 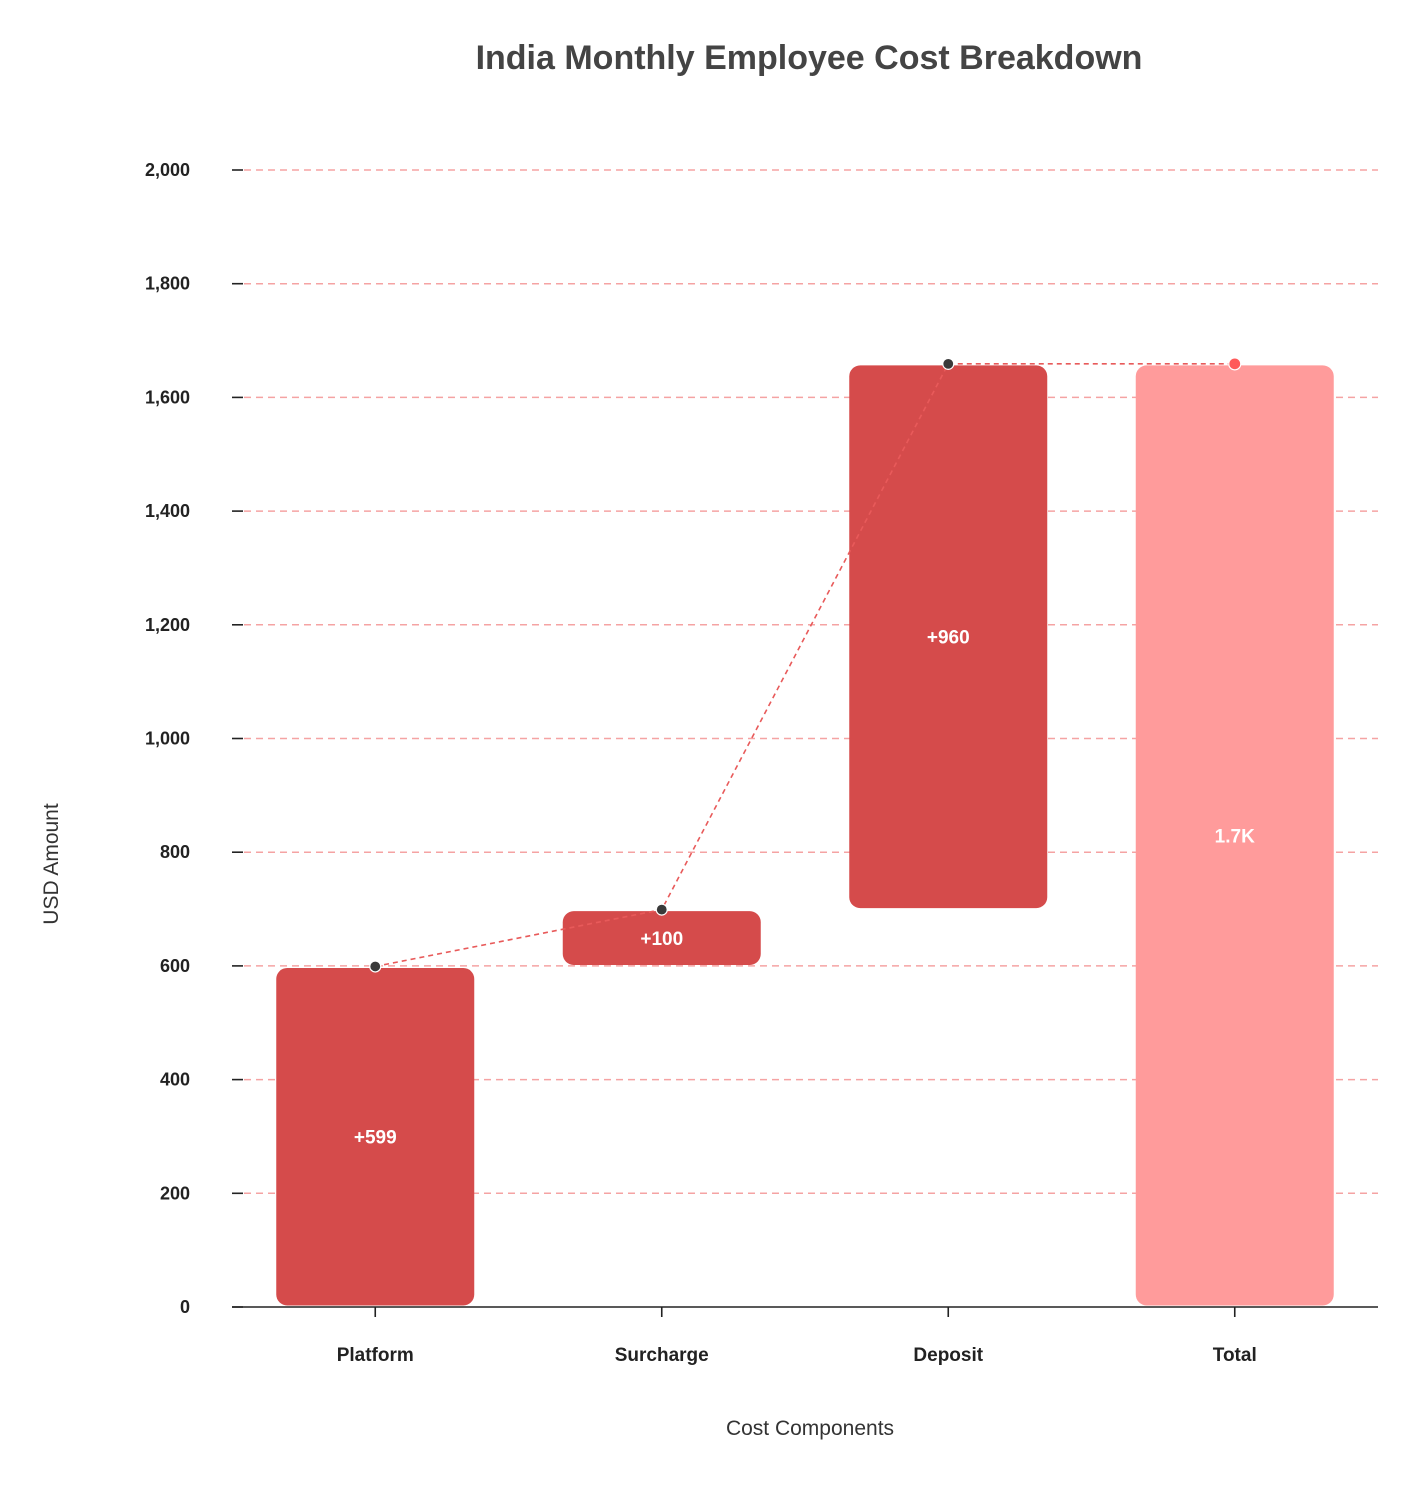 I want to click on bar-total, so click(x=1234, y=835).